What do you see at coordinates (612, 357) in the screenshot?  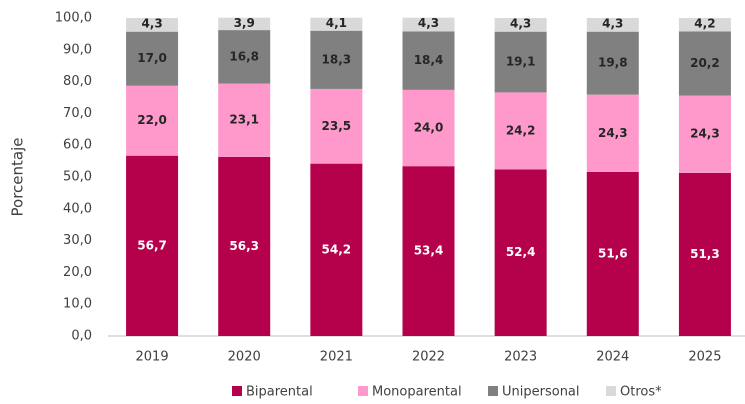 I see `x-tick-label: 2024` at bounding box center [612, 357].